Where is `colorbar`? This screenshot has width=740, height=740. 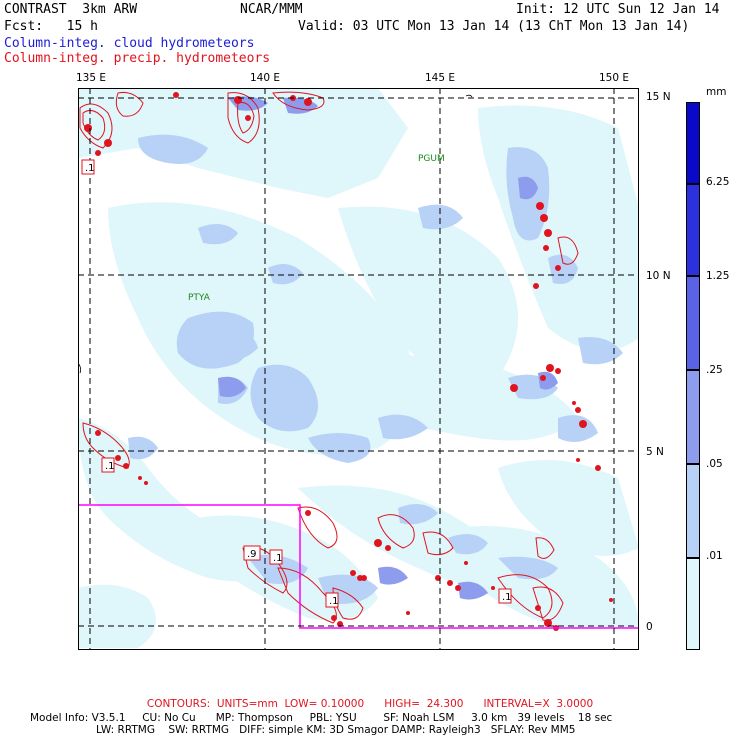
colorbar is located at coordinates (693, 376).